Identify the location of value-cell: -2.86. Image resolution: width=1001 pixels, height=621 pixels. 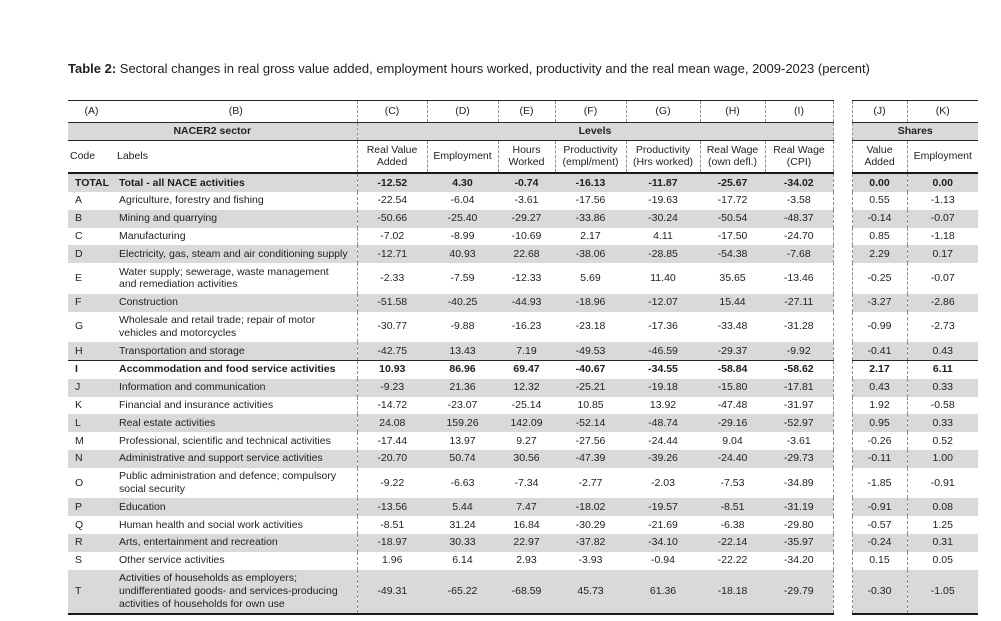
(942, 302).